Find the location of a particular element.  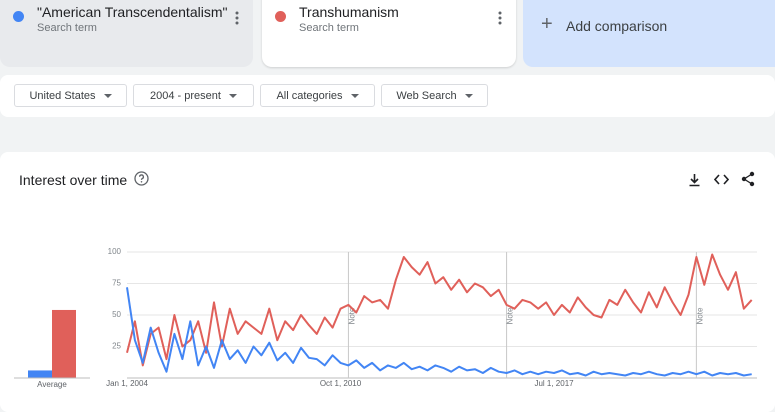

filter: 2004 - present is located at coordinates (193, 95).